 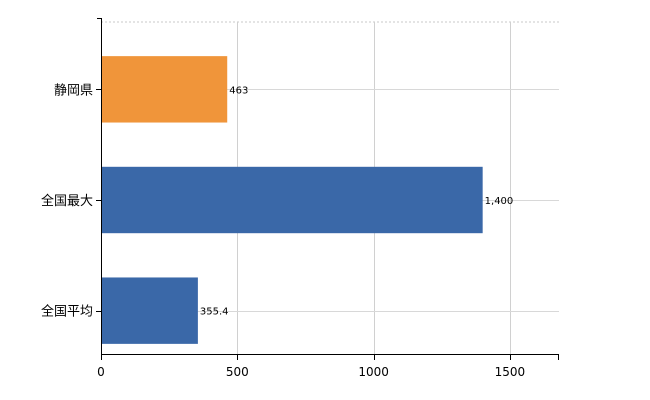 What do you see at coordinates (510, 372) in the screenshot?
I see `x-tick-label-1500: 1500` at bounding box center [510, 372].